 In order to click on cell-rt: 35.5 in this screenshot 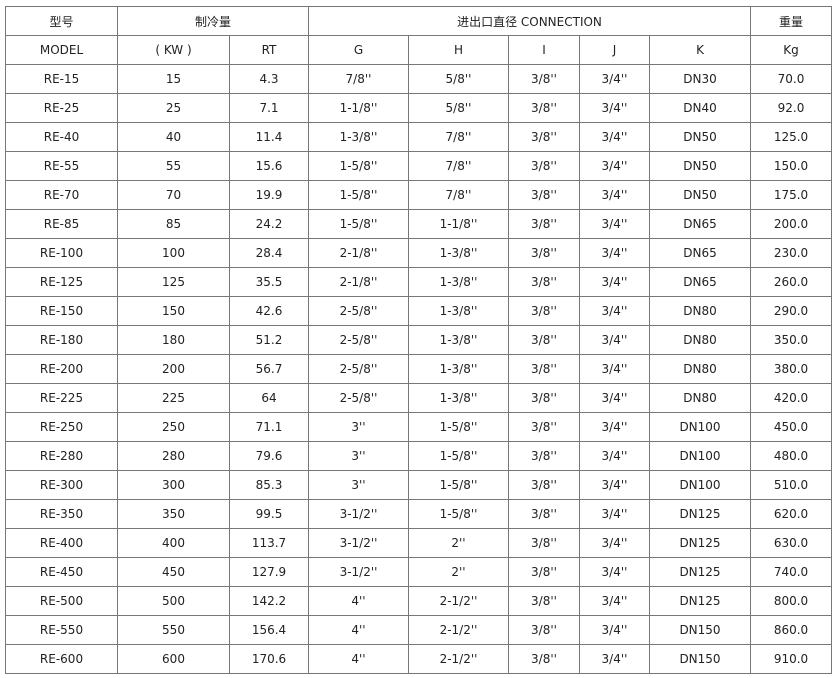, I will do `click(269, 282)`.